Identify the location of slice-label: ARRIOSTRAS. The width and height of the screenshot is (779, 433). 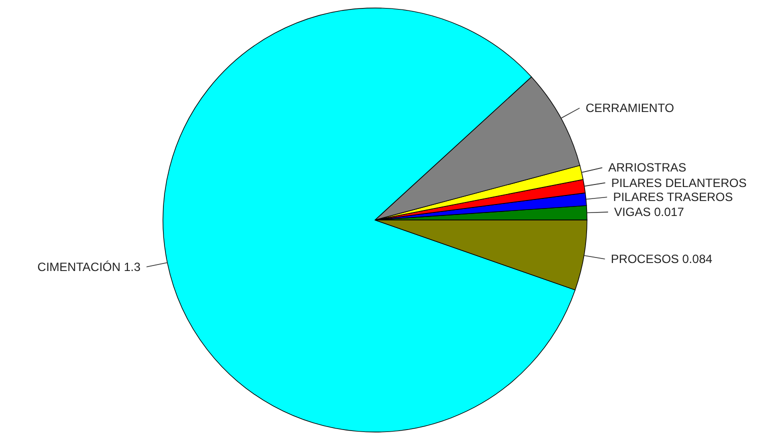
(647, 167).